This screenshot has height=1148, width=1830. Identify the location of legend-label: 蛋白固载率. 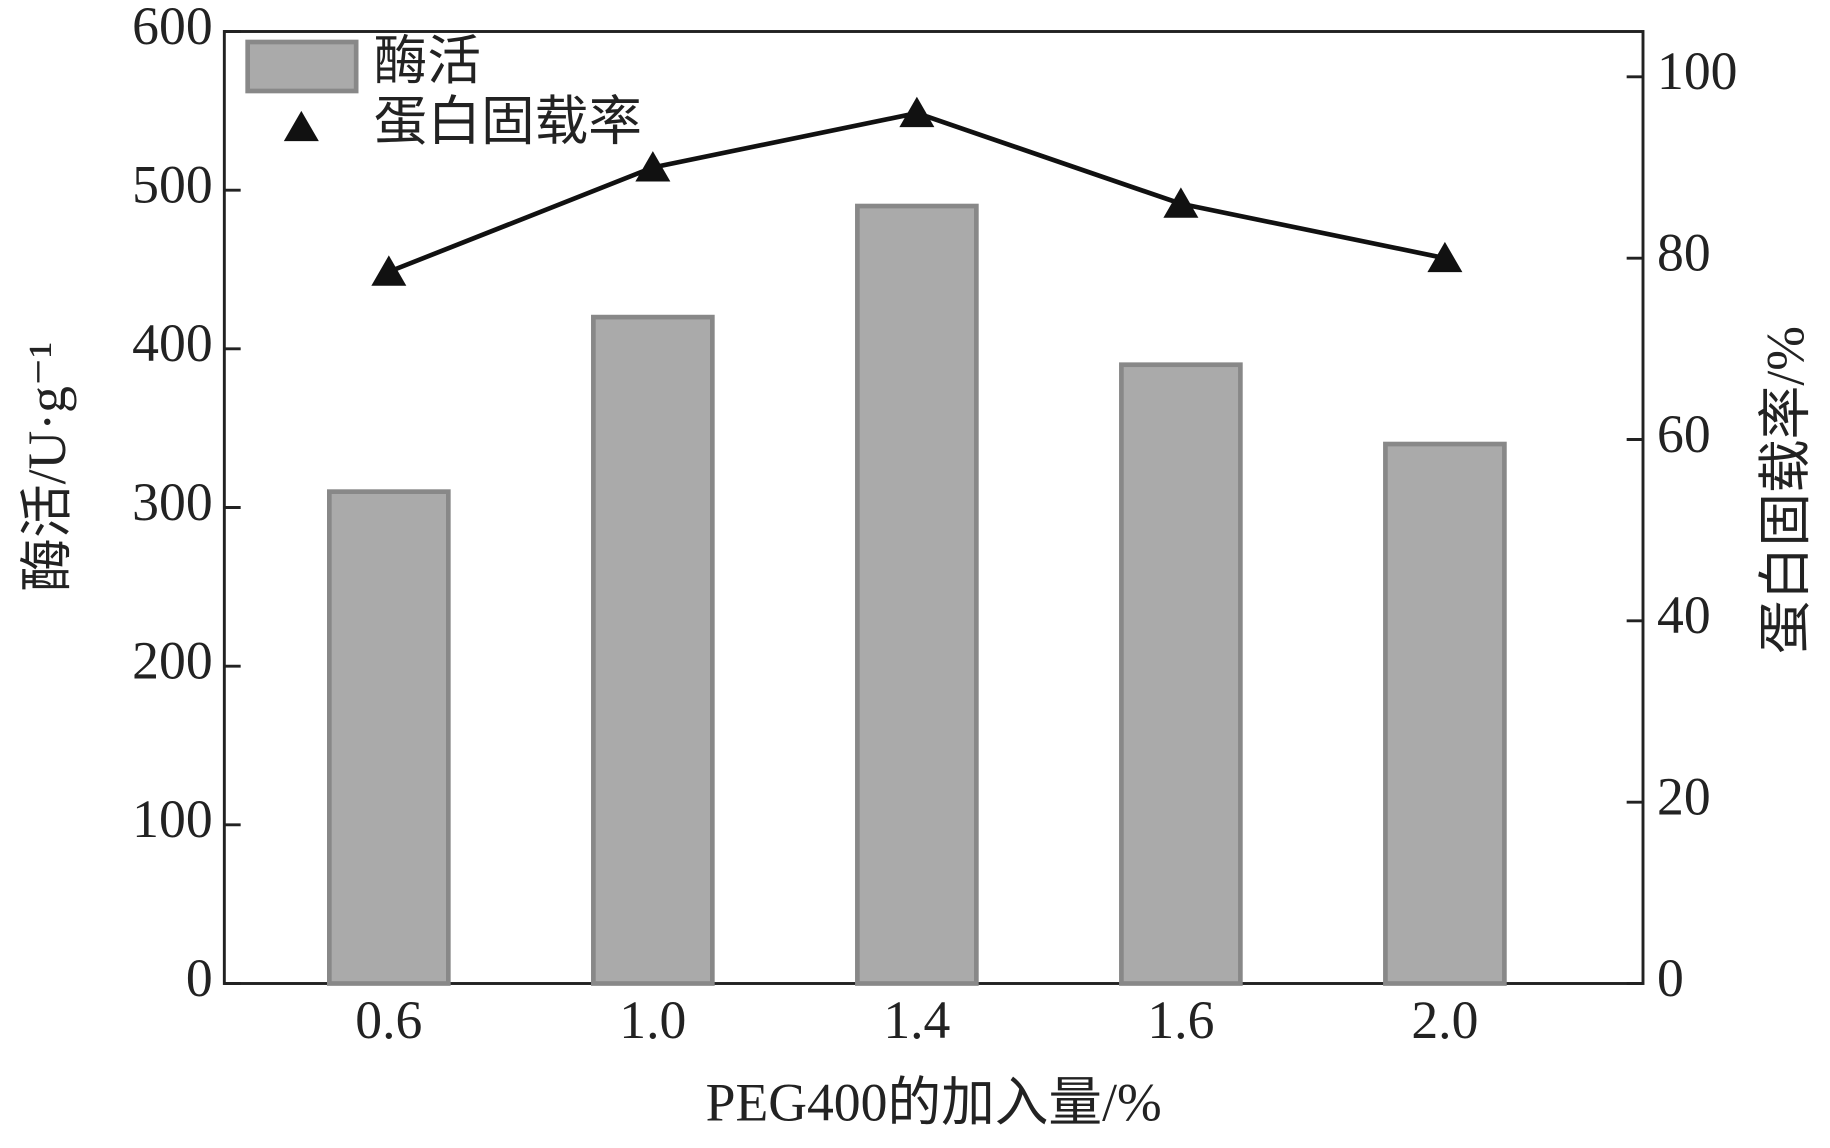
(508, 121).